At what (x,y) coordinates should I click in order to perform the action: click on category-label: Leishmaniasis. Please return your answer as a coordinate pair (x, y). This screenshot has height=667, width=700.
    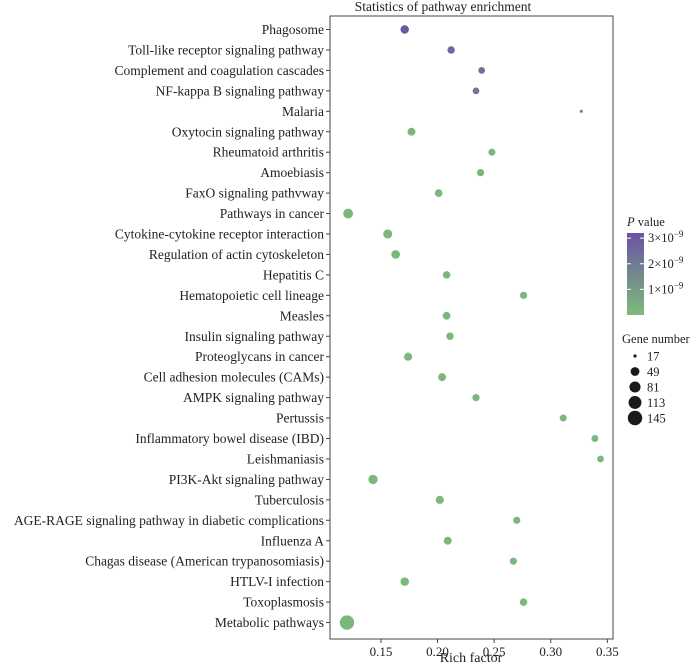
    Looking at the image, I should click on (285, 458).